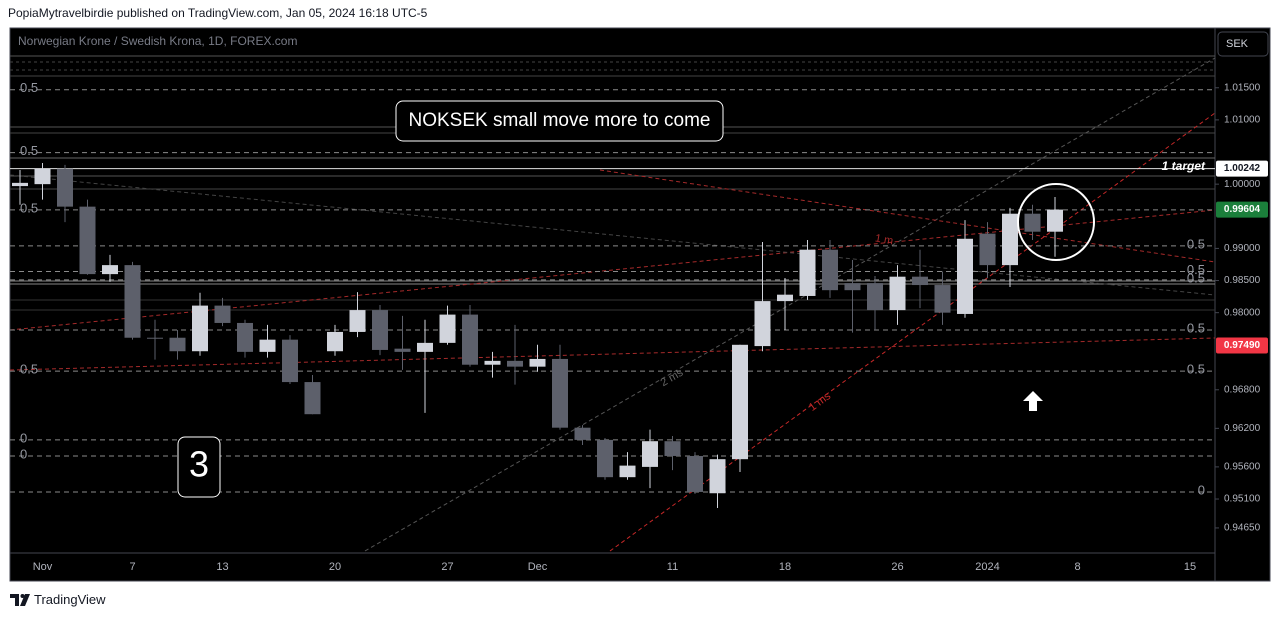 The height and width of the screenshot is (617, 1281). What do you see at coordinates (1237, 44) in the screenshot?
I see `currency-label: SEK` at bounding box center [1237, 44].